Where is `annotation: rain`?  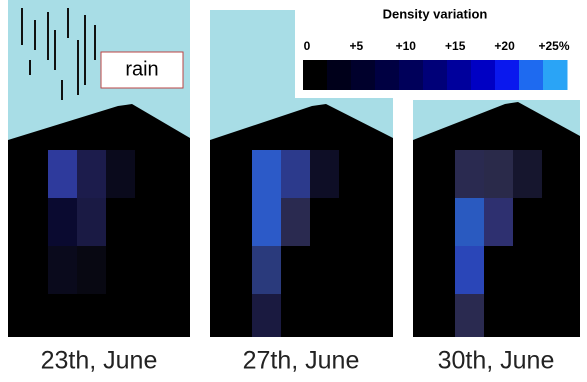
annotation: rain is located at coordinates (141, 69).